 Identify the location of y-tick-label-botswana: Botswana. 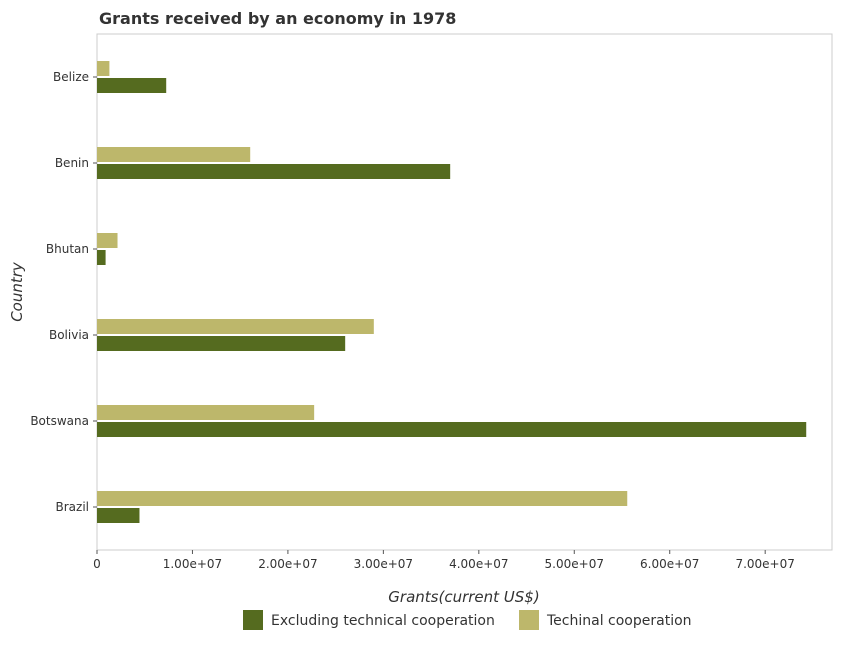
(59, 421).